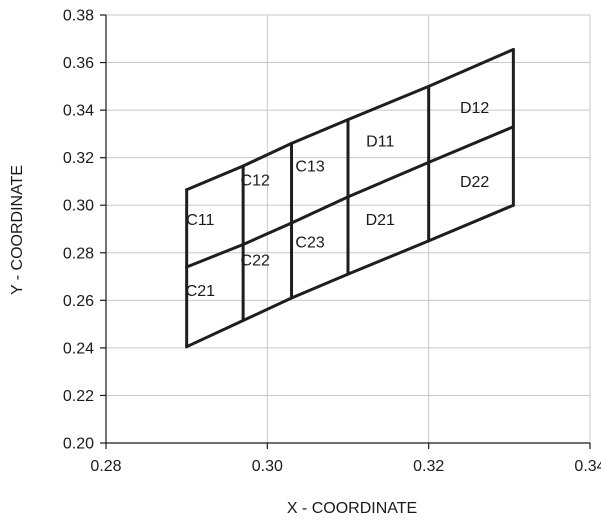 Image resolution: width=601 pixels, height=520 pixels. I want to click on y-tick-label: 0.24, so click(78, 348).